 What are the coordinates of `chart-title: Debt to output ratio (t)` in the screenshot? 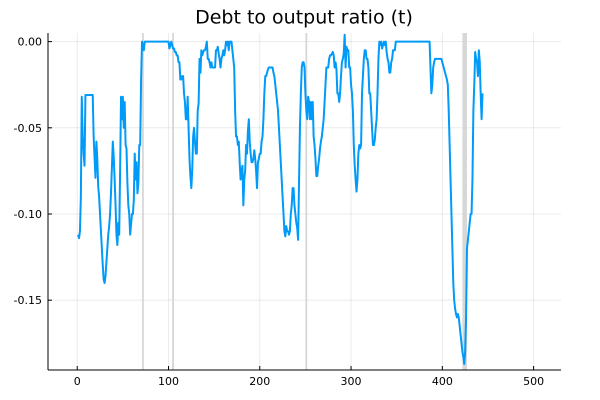 It's located at (304, 18).